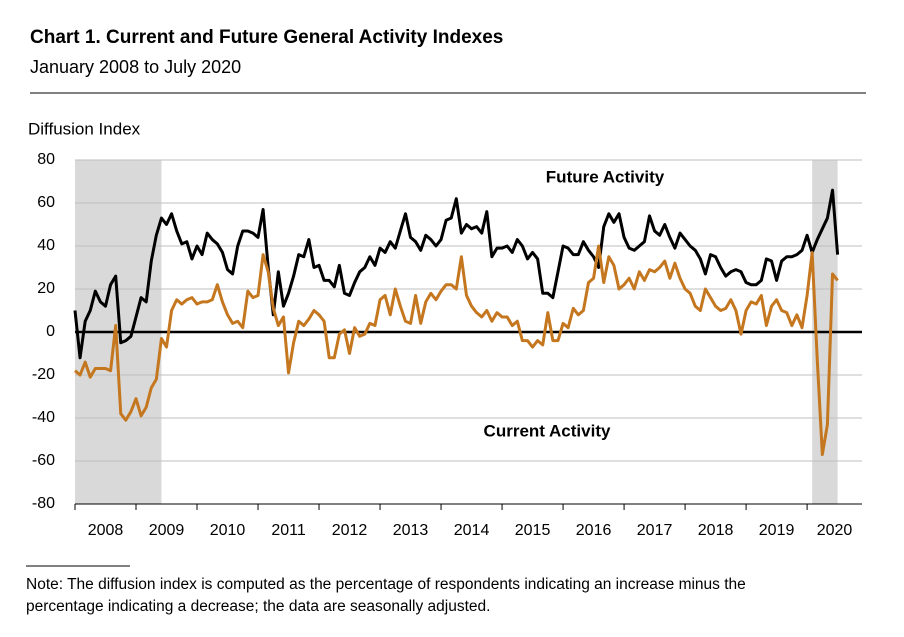 This screenshot has height=637, width=904. Describe the element at coordinates (777, 530) in the screenshot. I see `x-tick-label: 2019` at that location.